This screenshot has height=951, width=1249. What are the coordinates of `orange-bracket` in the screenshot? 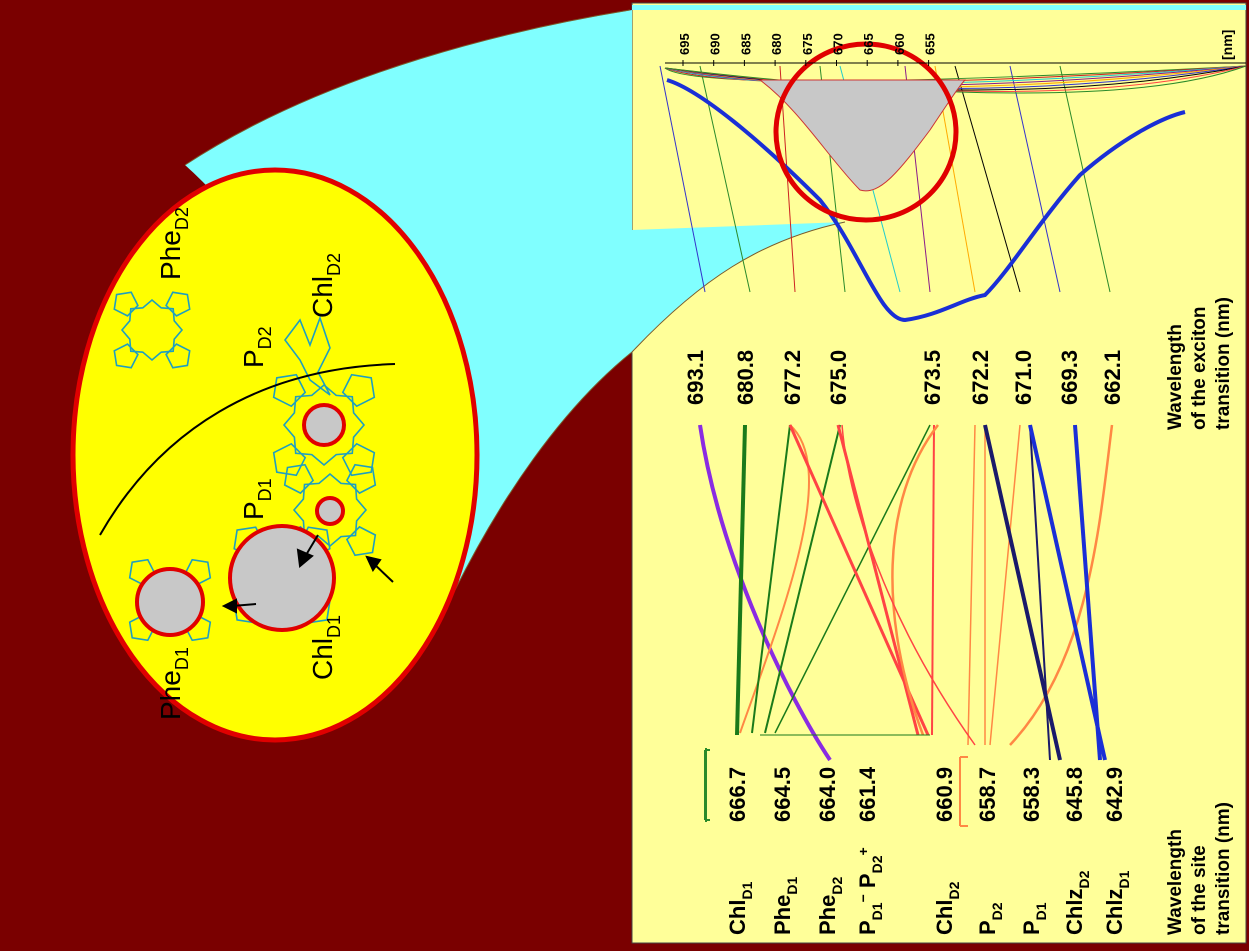 It's located at (963, 791).